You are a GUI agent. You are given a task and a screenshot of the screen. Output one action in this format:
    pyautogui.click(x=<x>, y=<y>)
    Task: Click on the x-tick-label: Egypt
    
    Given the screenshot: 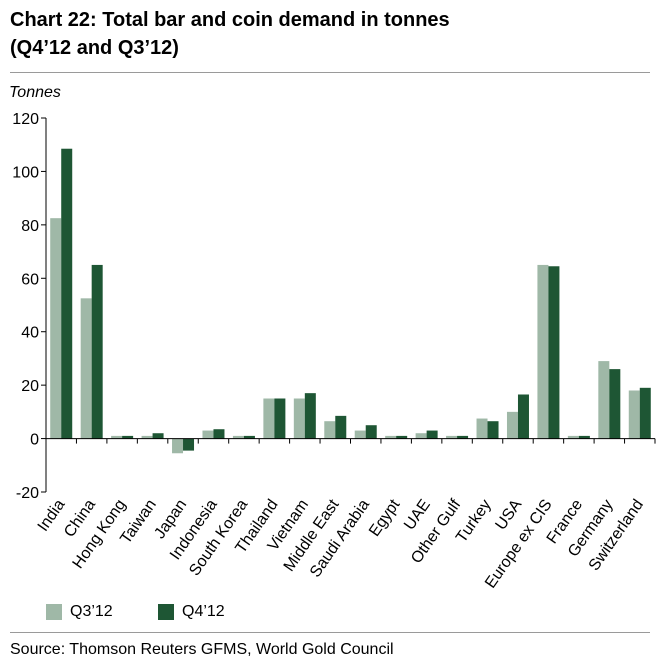 What is the action you would take?
    pyautogui.click(x=385, y=518)
    